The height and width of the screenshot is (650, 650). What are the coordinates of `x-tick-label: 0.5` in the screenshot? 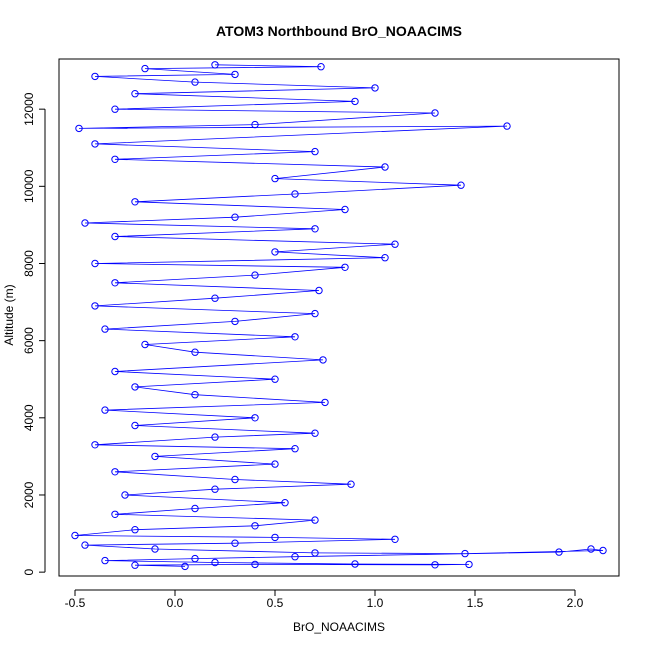 It's located at (275, 603).